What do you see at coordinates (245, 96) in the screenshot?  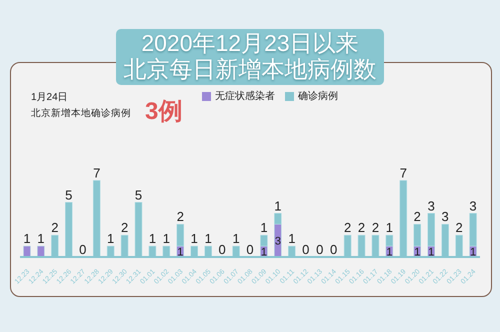 I see `legend-label: 无症状感染者` at bounding box center [245, 96].